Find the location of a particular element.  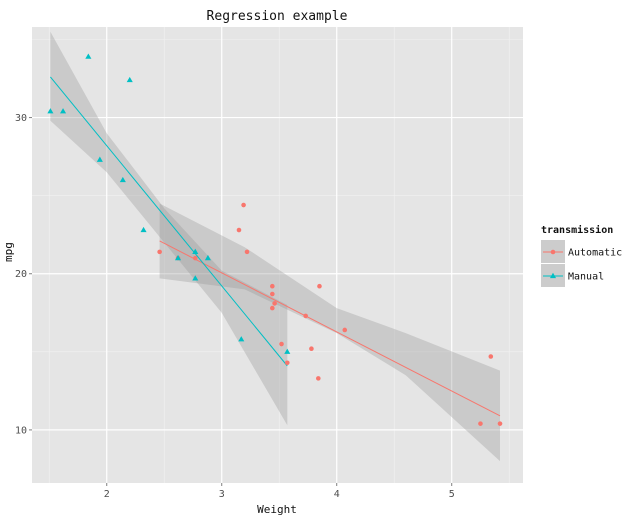

x-axis-title: Weight is located at coordinates (277, 509).